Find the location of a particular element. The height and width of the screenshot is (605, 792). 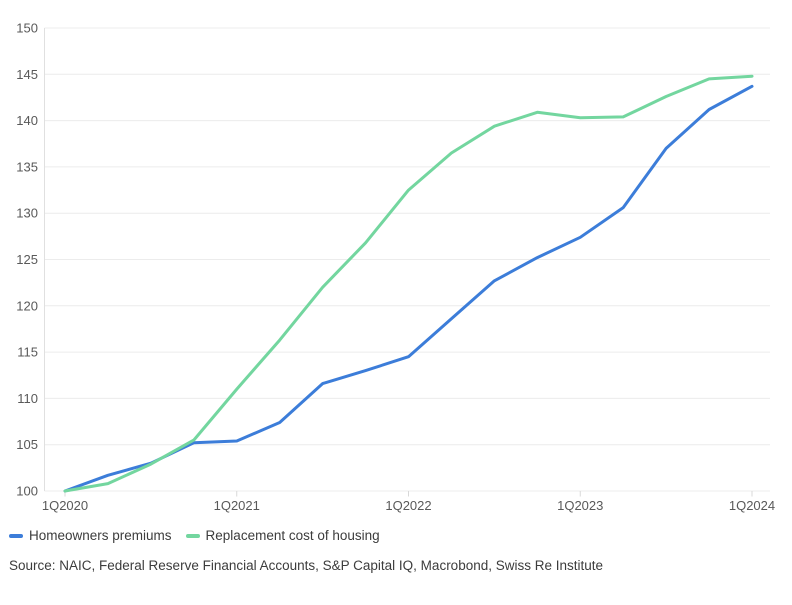

legend-item-replacement-cost: Replacement cost of housing is located at coordinates (282, 535).